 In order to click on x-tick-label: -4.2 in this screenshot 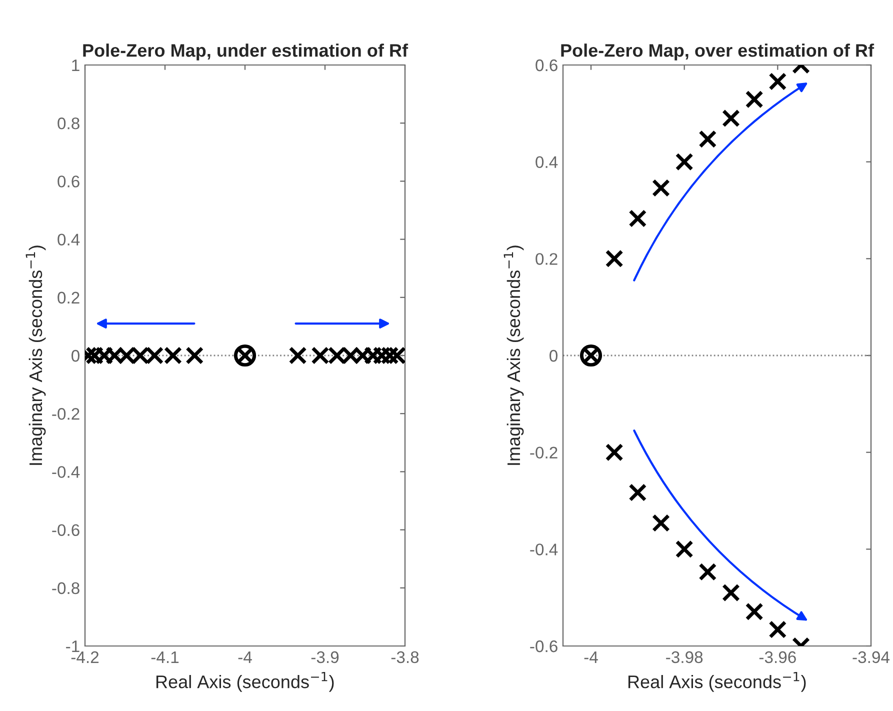, I will do `click(85, 657)`.